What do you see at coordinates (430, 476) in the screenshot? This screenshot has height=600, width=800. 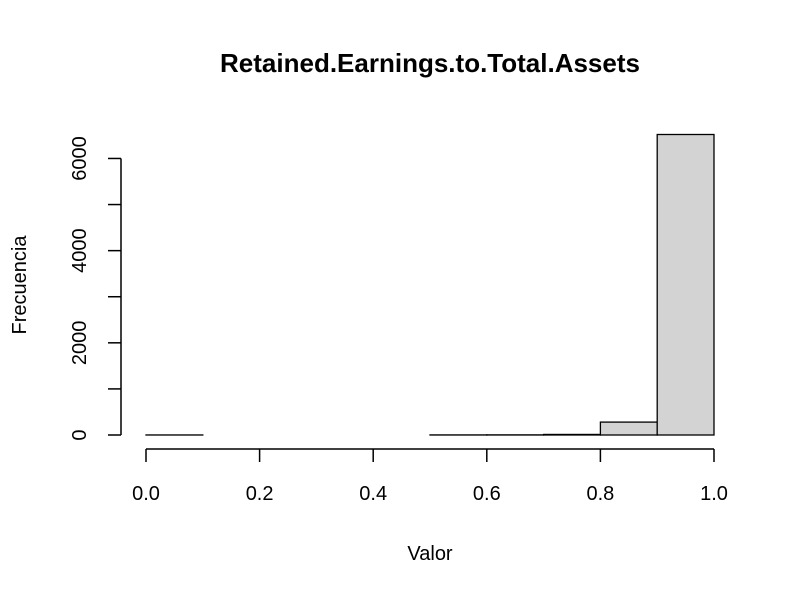 I see `x-axis: 0.0 0.2 0.4 0.6 0.8 1.0` at bounding box center [430, 476].